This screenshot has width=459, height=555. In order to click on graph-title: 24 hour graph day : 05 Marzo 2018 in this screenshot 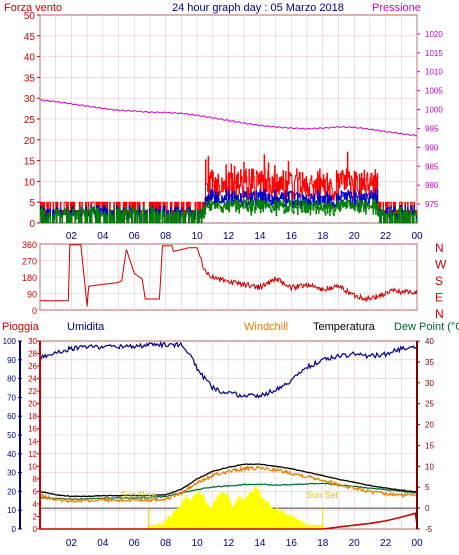, I will do `click(258, 8)`.